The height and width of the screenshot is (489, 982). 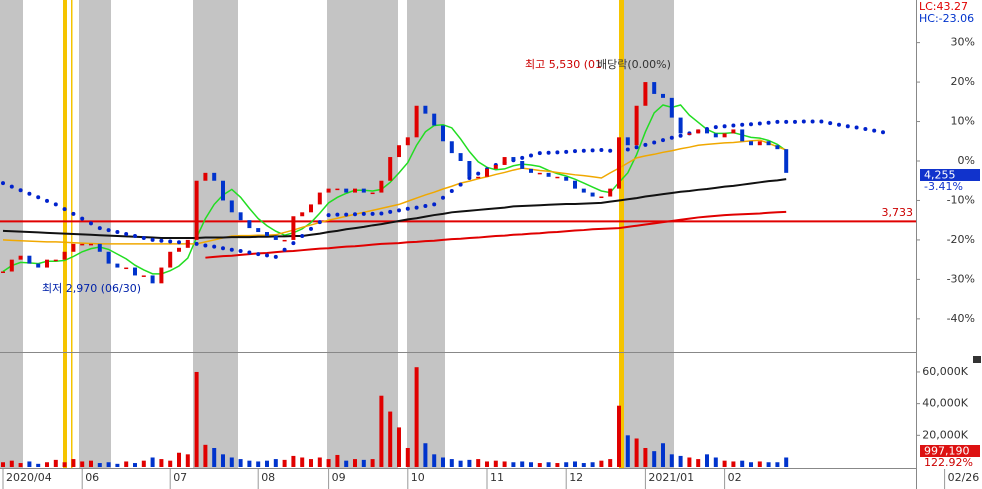 What do you see at coordinates (946, 18) in the screenshot?
I see `hc-label: HC:-23.06` at bounding box center [946, 18].